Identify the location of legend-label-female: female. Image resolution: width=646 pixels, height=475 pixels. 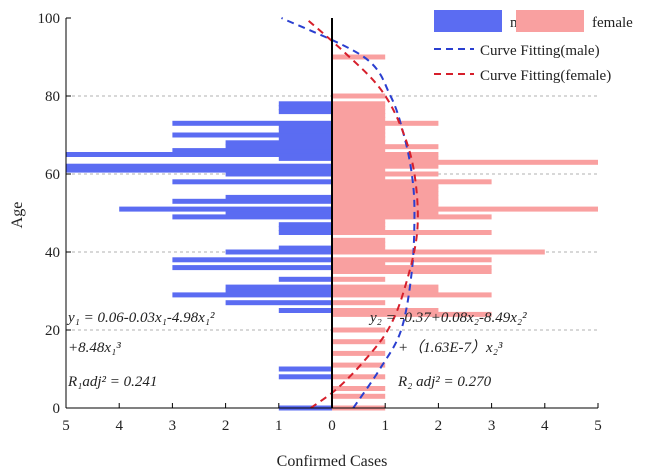
(612, 23).